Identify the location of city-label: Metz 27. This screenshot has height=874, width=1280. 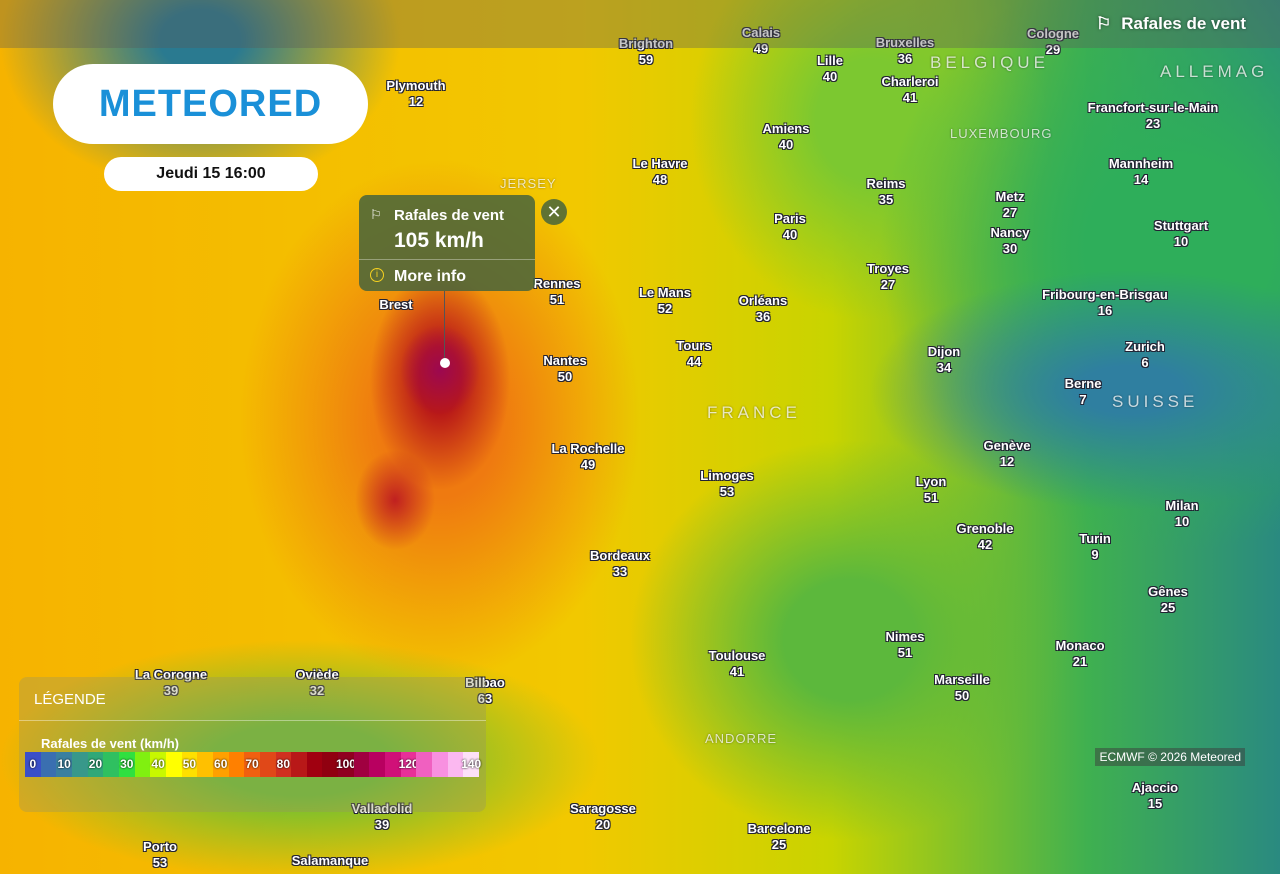
(1010, 205).